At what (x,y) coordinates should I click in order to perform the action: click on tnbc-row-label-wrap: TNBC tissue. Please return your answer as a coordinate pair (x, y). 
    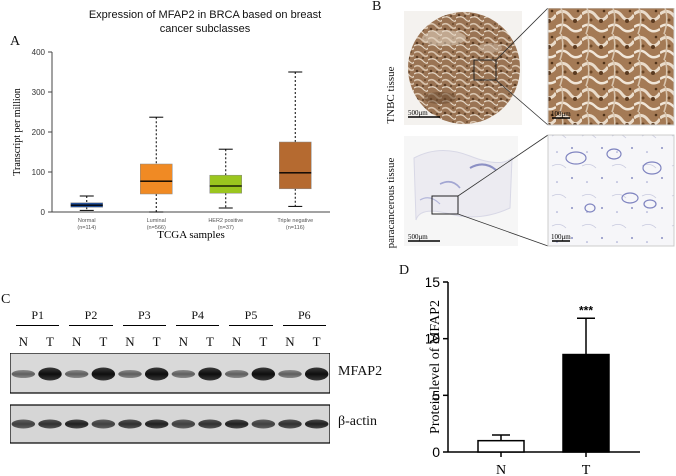
    Looking at the image, I should click on (391, 94).